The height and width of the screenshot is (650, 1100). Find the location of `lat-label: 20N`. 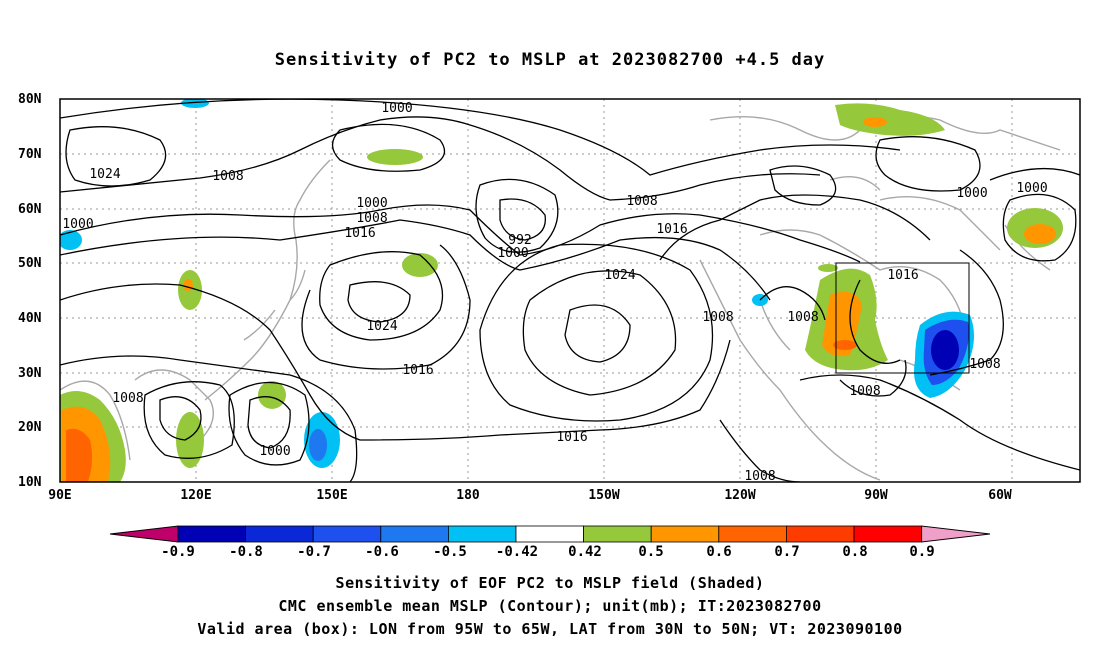

lat-label: 20N is located at coordinates (30, 427).